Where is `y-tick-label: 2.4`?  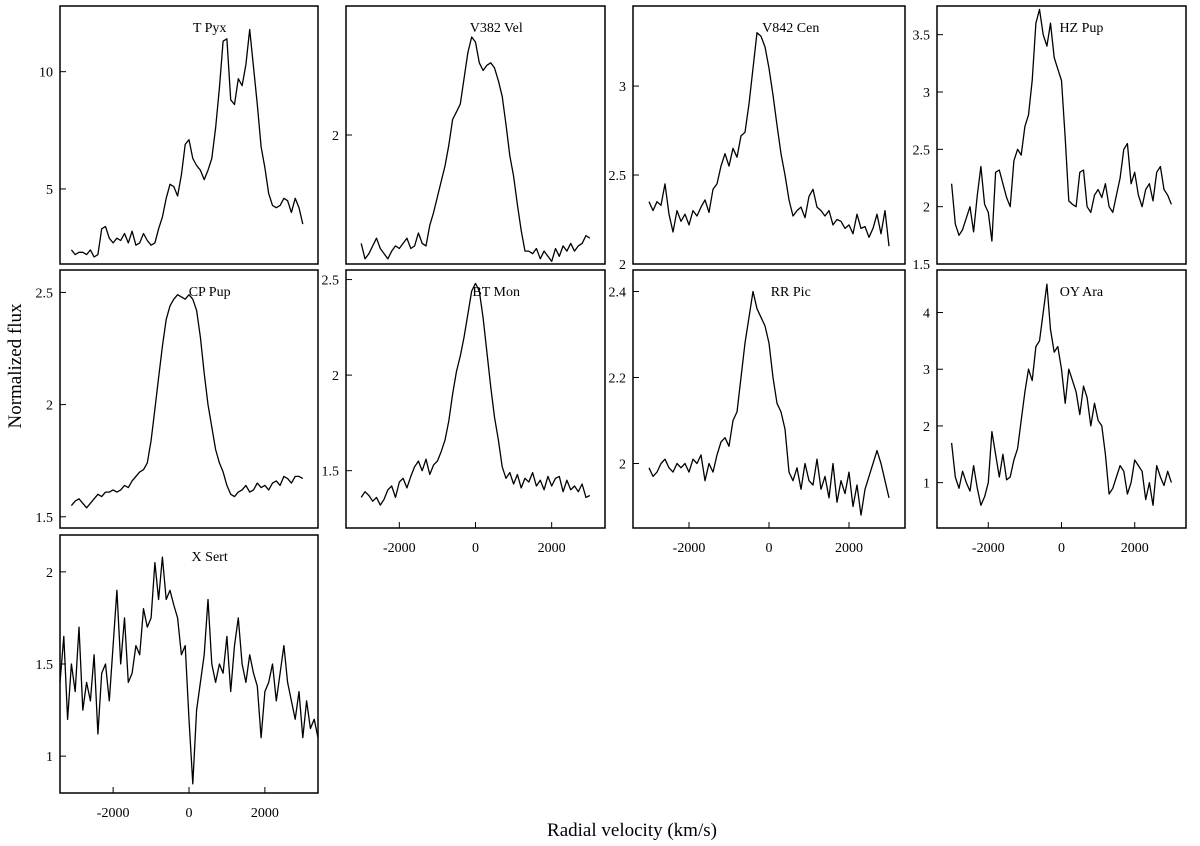 y-tick-label: 2.4 is located at coordinates (618, 293).